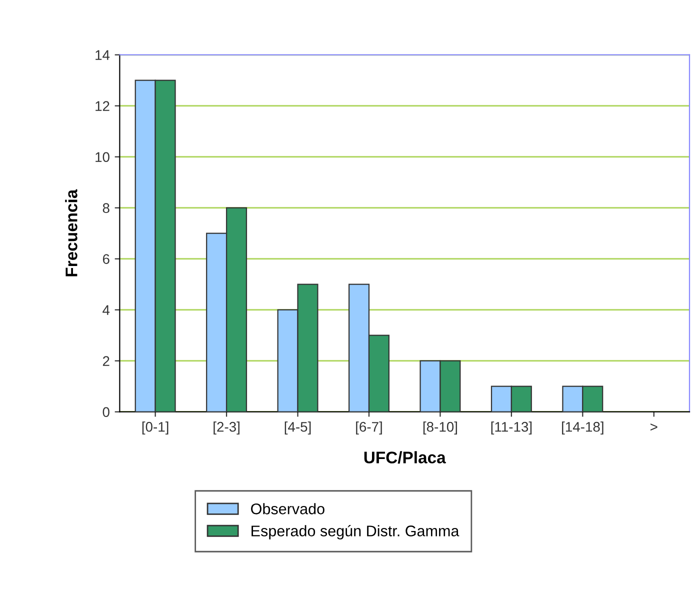 The height and width of the screenshot is (596, 700). Describe the element at coordinates (227, 428) in the screenshot. I see `x-tick-label: [2-3]` at that location.